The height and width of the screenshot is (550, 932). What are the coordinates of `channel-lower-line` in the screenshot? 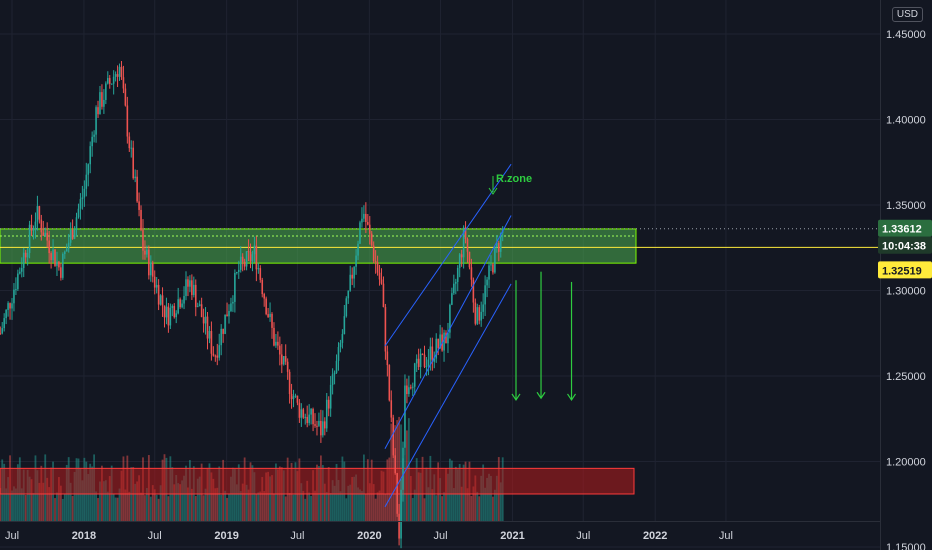 It's located at (448, 395).